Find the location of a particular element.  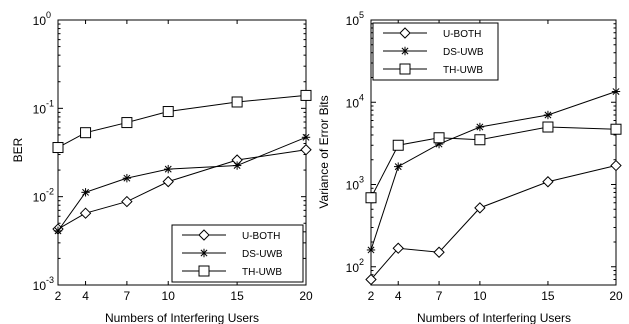

variance-x-tick-label: 15 is located at coordinates (548, 296).